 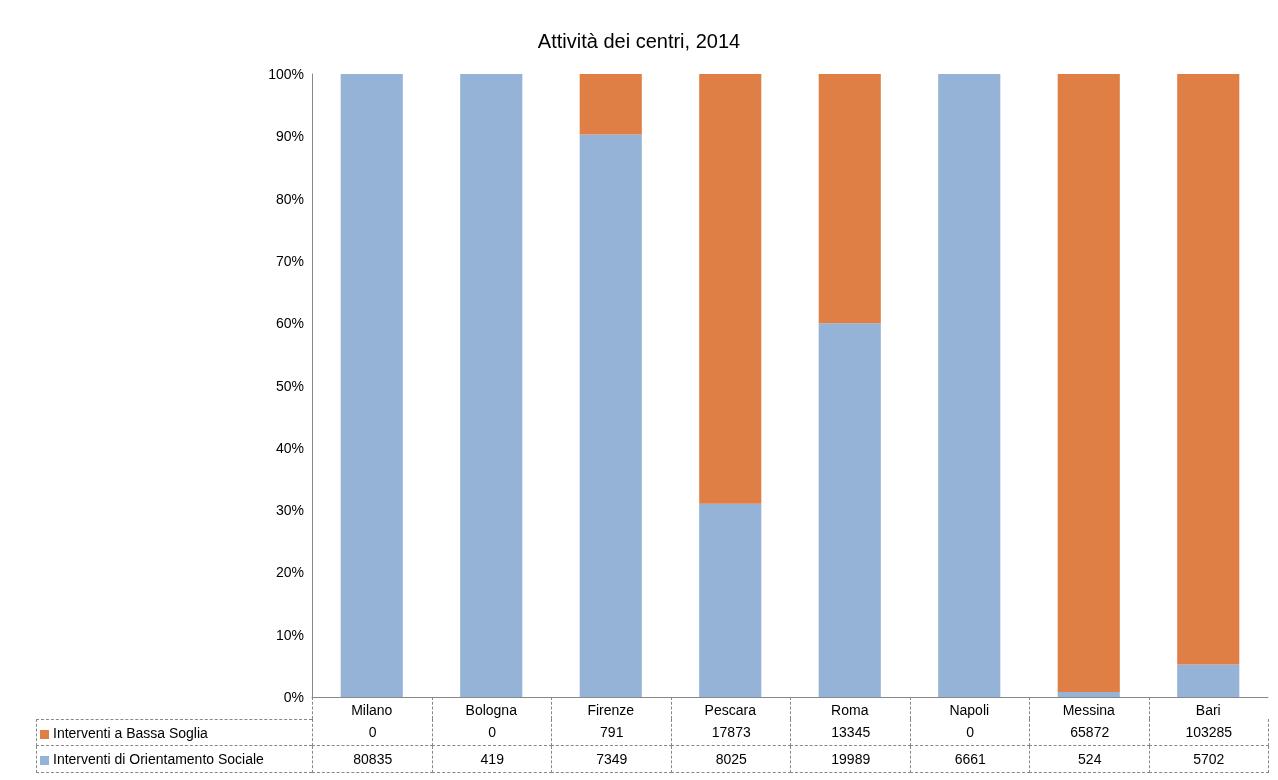 I want to click on x-tick-label: Roma, so click(x=850, y=710).